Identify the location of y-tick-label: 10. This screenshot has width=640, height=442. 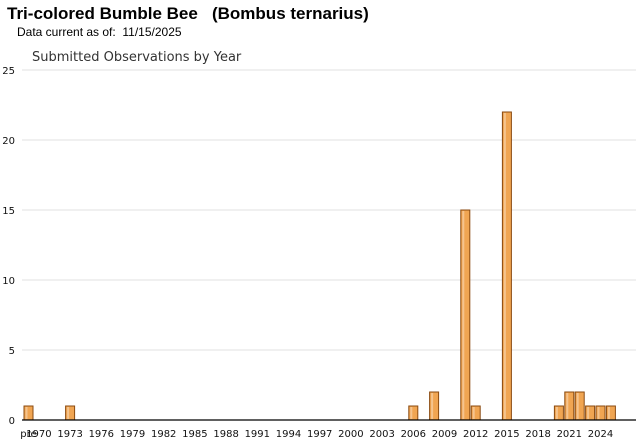
(8, 281).